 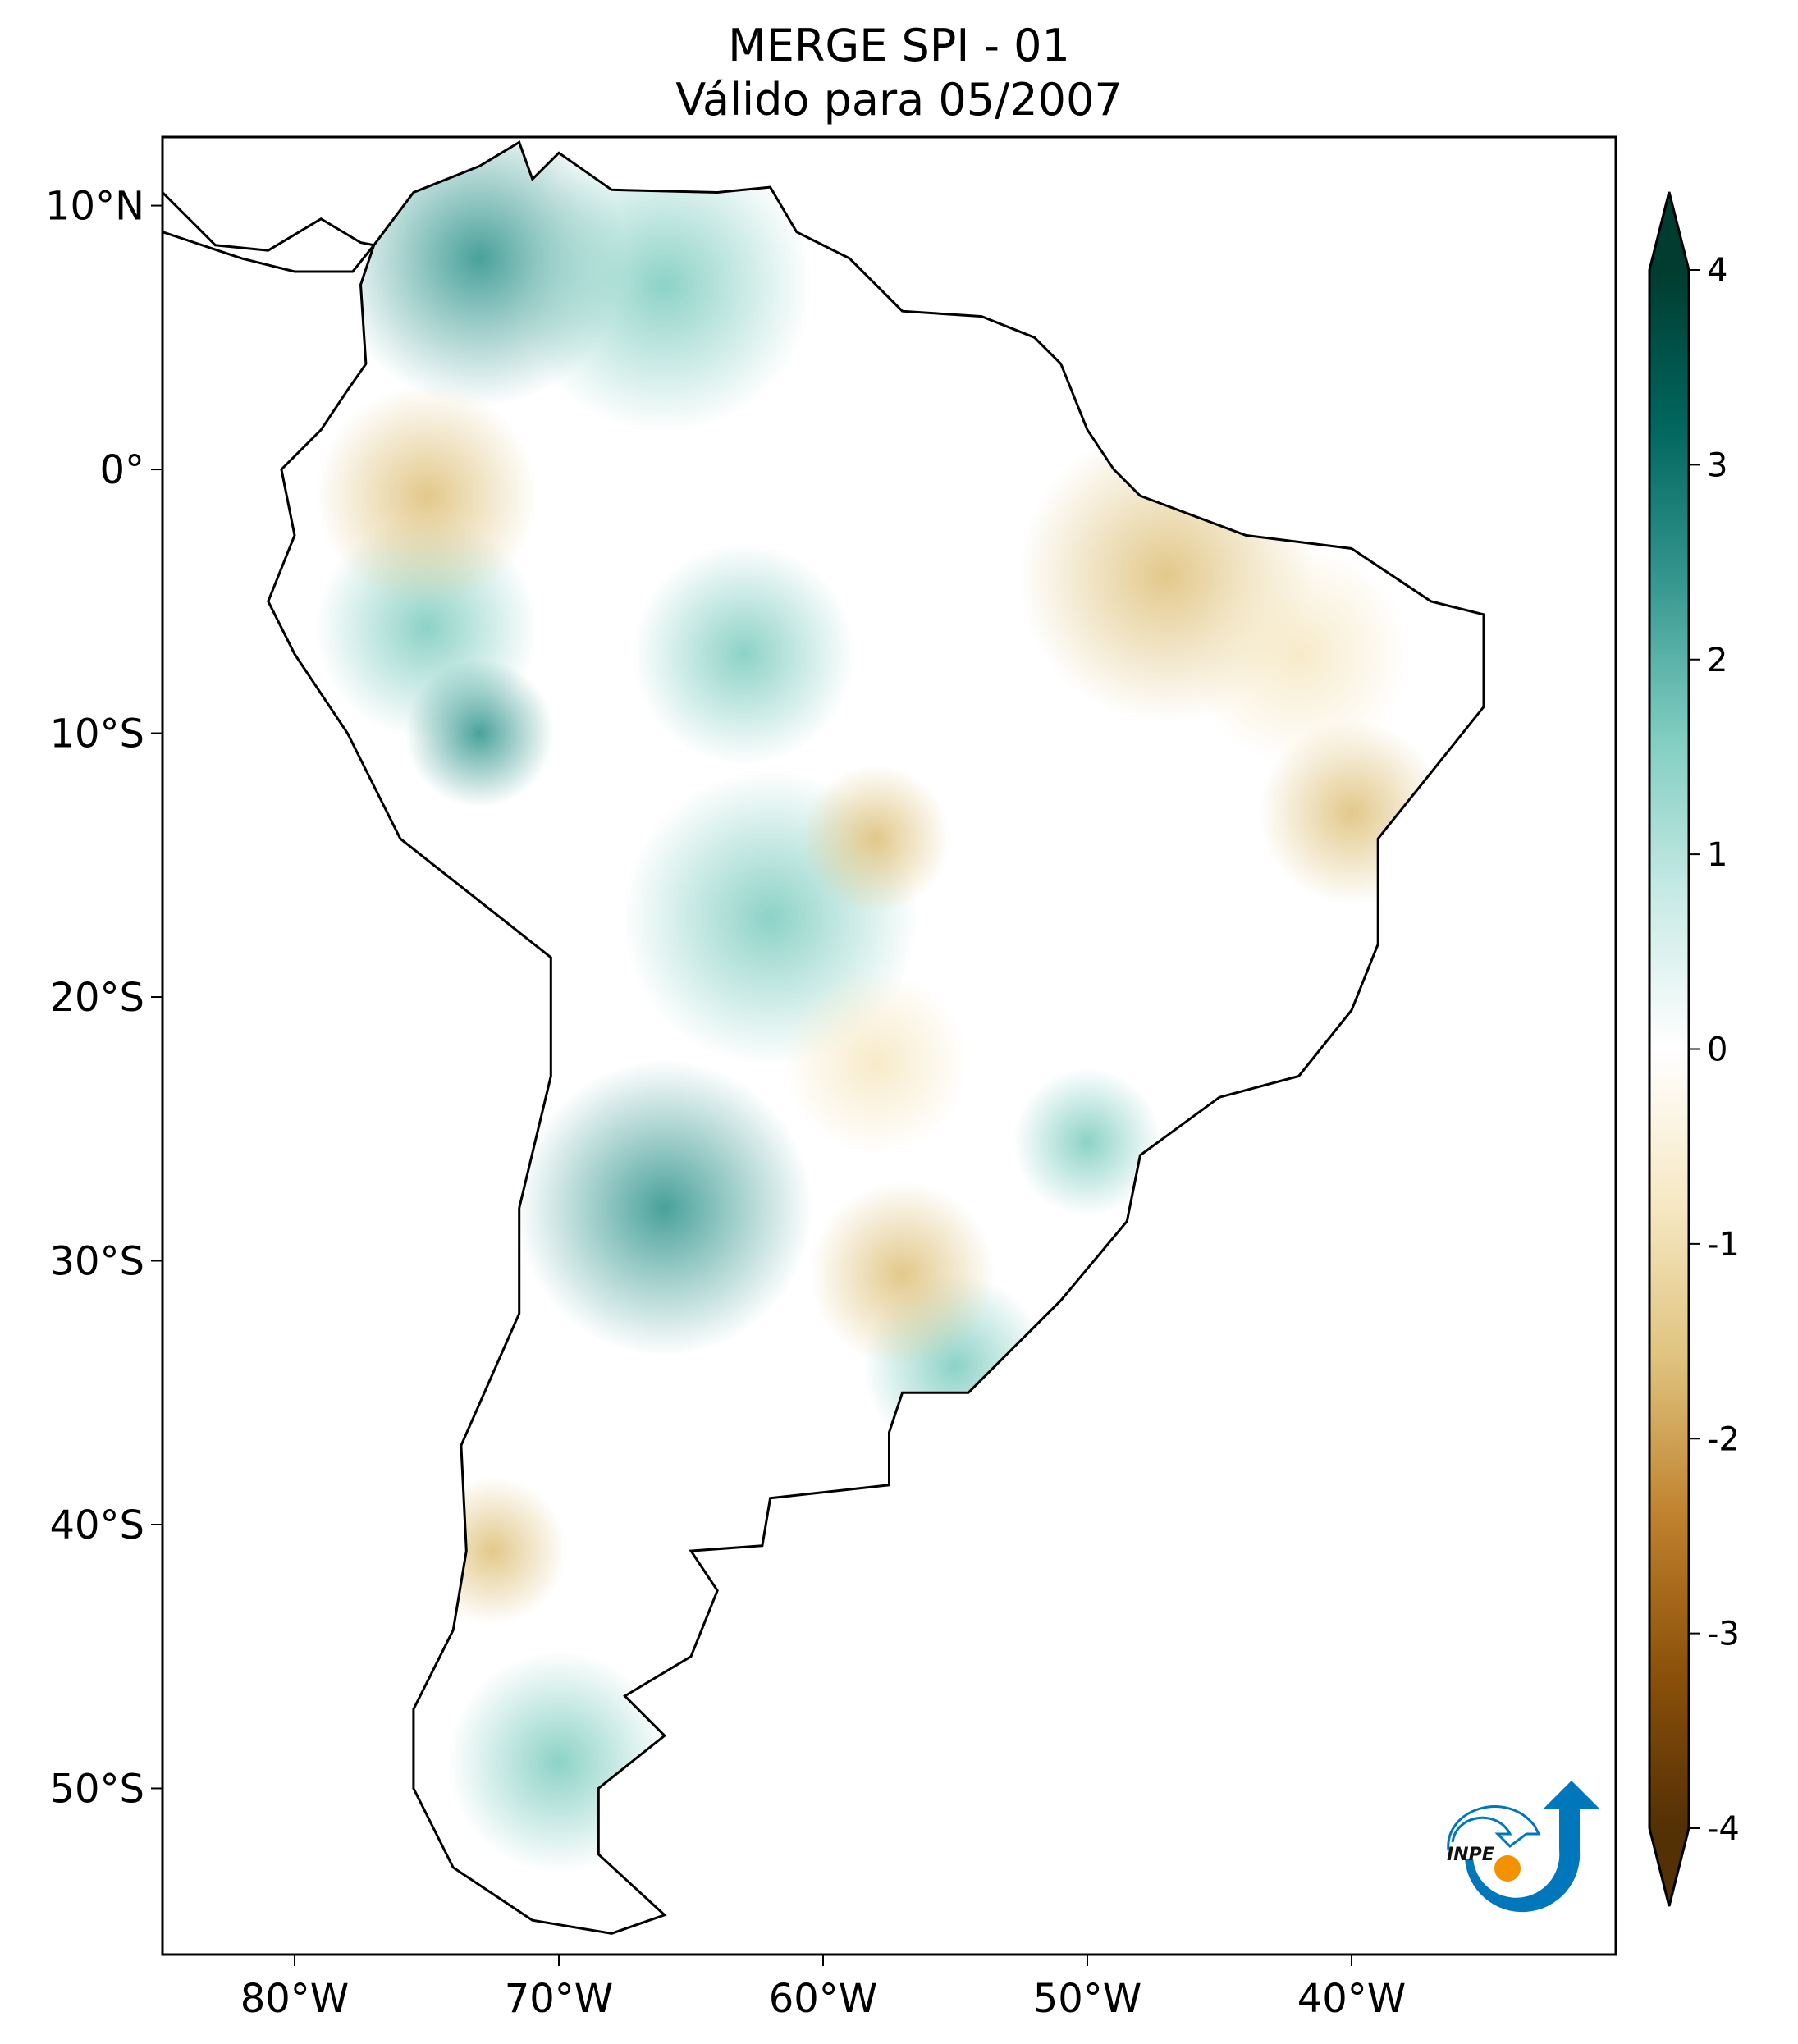 I want to click on inpe-logo: INPE, so click(x=1523, y=1847).